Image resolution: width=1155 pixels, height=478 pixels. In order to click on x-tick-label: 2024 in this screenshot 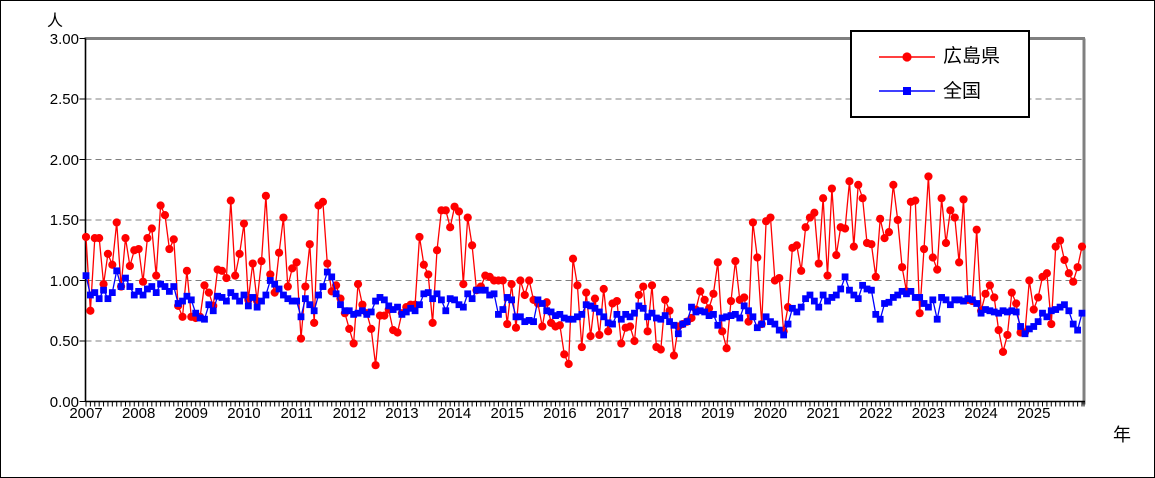, I will do `click(981, 413)`.